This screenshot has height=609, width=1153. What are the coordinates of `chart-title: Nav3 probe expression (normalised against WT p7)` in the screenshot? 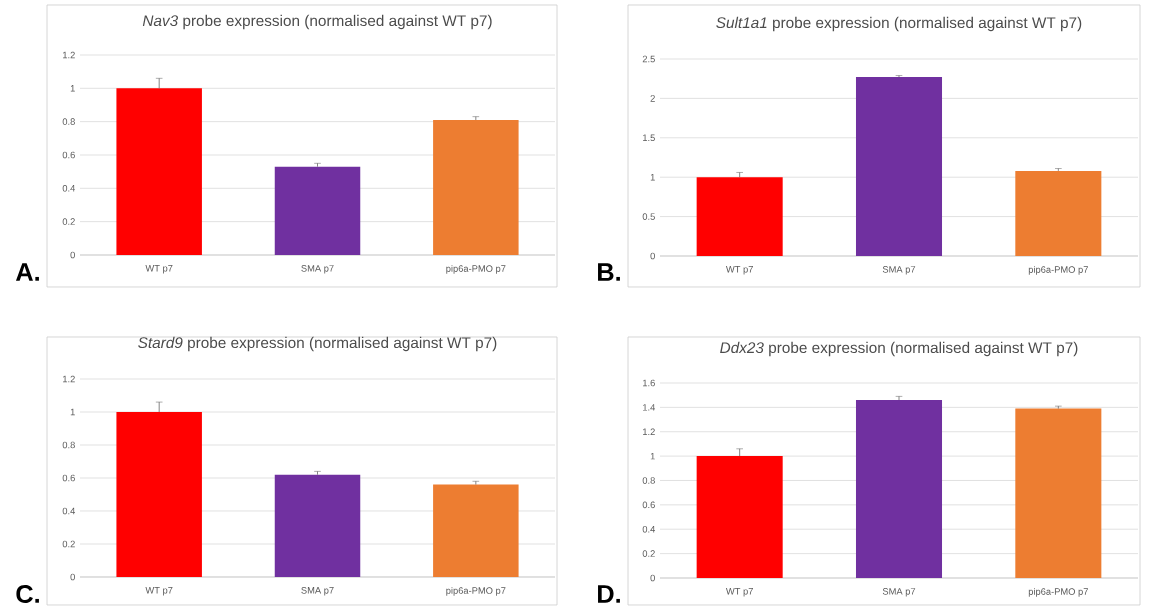 It's located at (317, 22).